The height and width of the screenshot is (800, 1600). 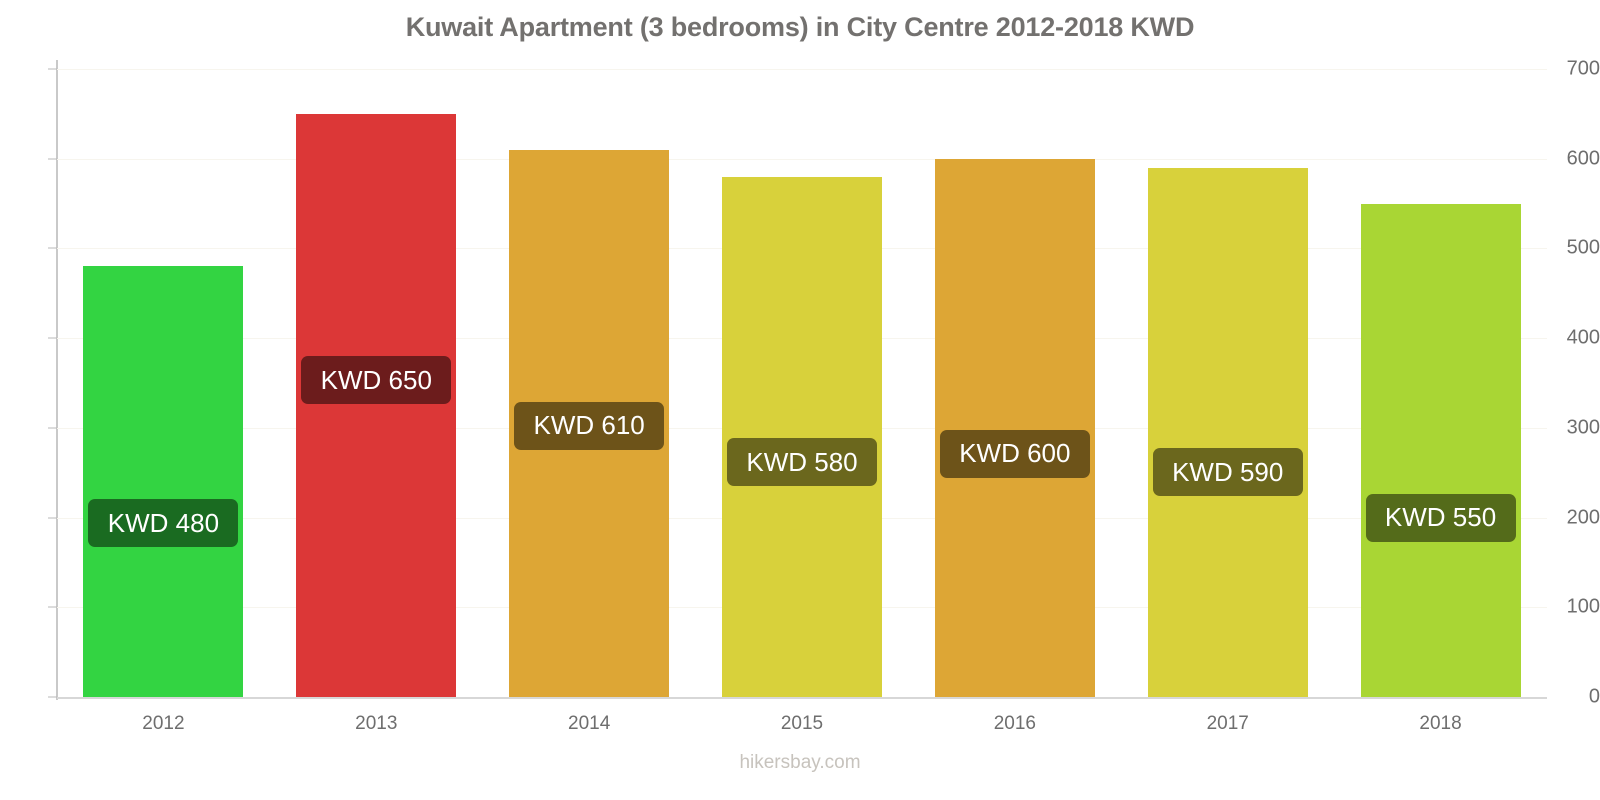 What do you see at coordinates (800, 762) in the screenshot?
I see `footer-credit: hikersbay.com` at bounding box center [800, 762].